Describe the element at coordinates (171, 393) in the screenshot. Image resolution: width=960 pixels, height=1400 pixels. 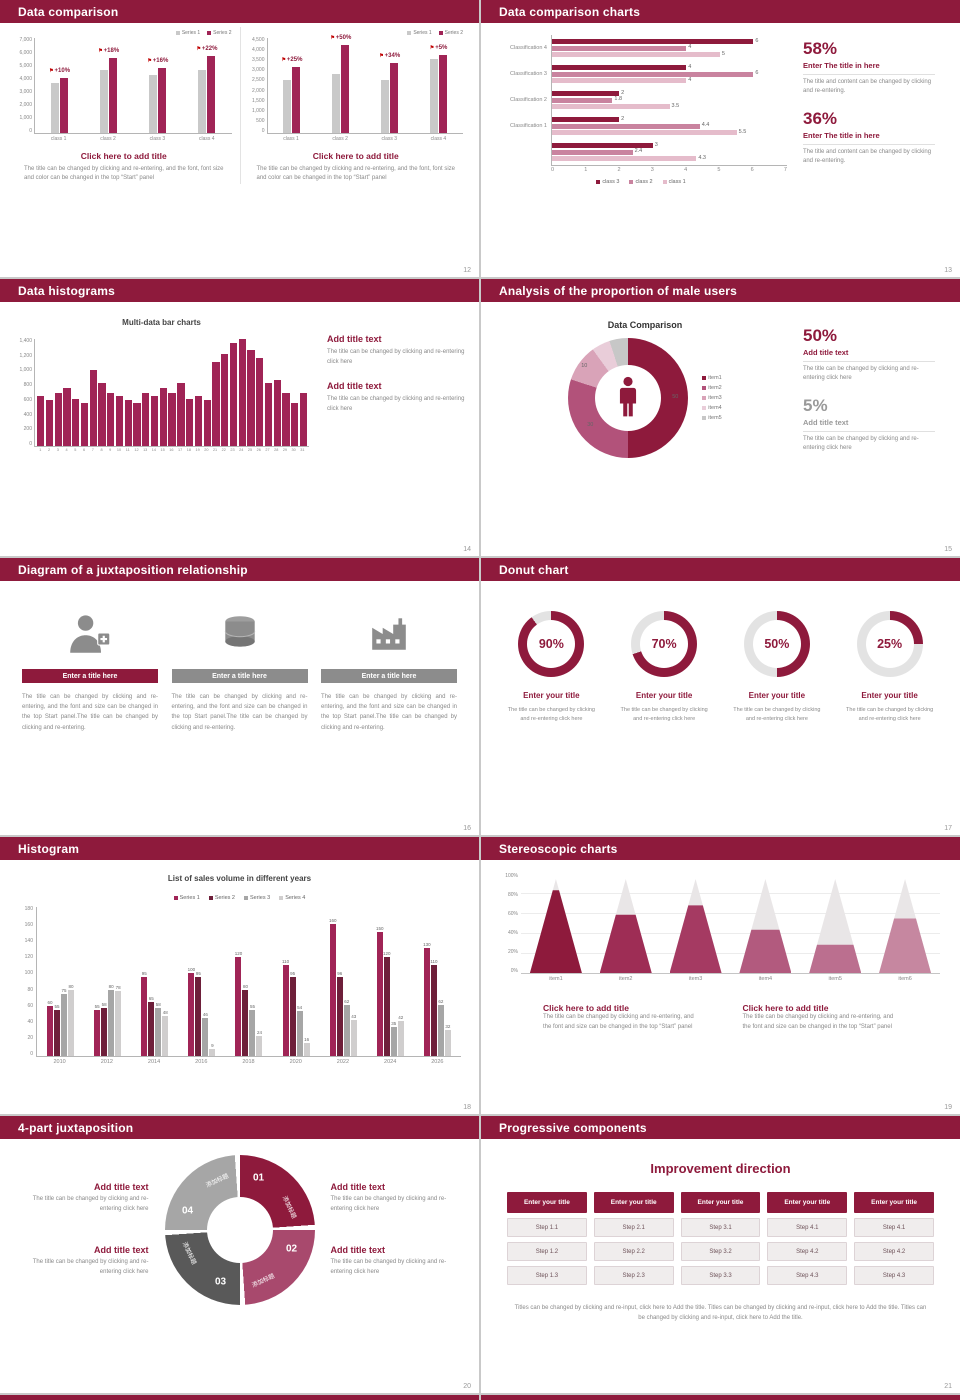
I see `plot-area` at that location.